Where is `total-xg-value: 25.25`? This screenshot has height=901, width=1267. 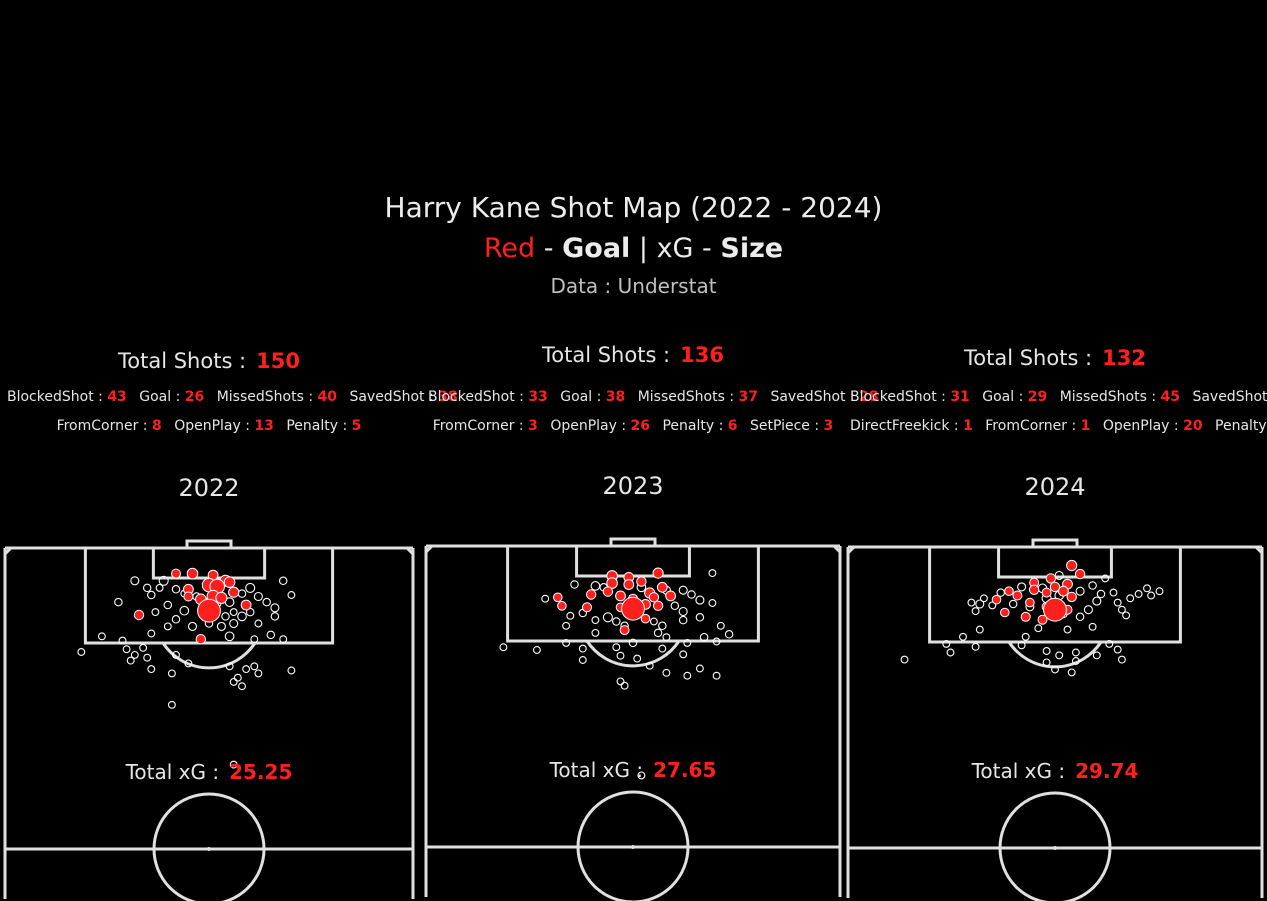 total-xg-value: 25.25 is located at coordinates (261, 772).